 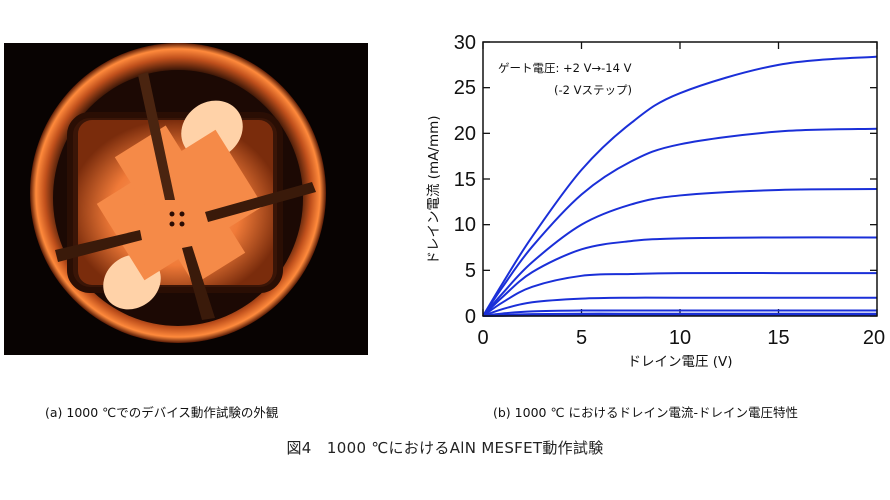 I want to click on ytick-label: 0, so click(x=470, y=317).